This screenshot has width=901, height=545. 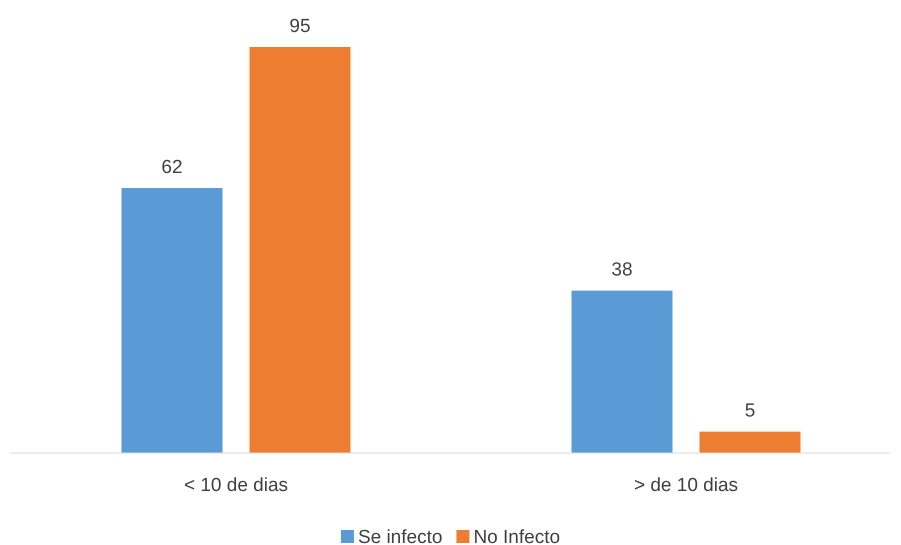 I want to click on data-label: 95, so click(x=300, y=26).